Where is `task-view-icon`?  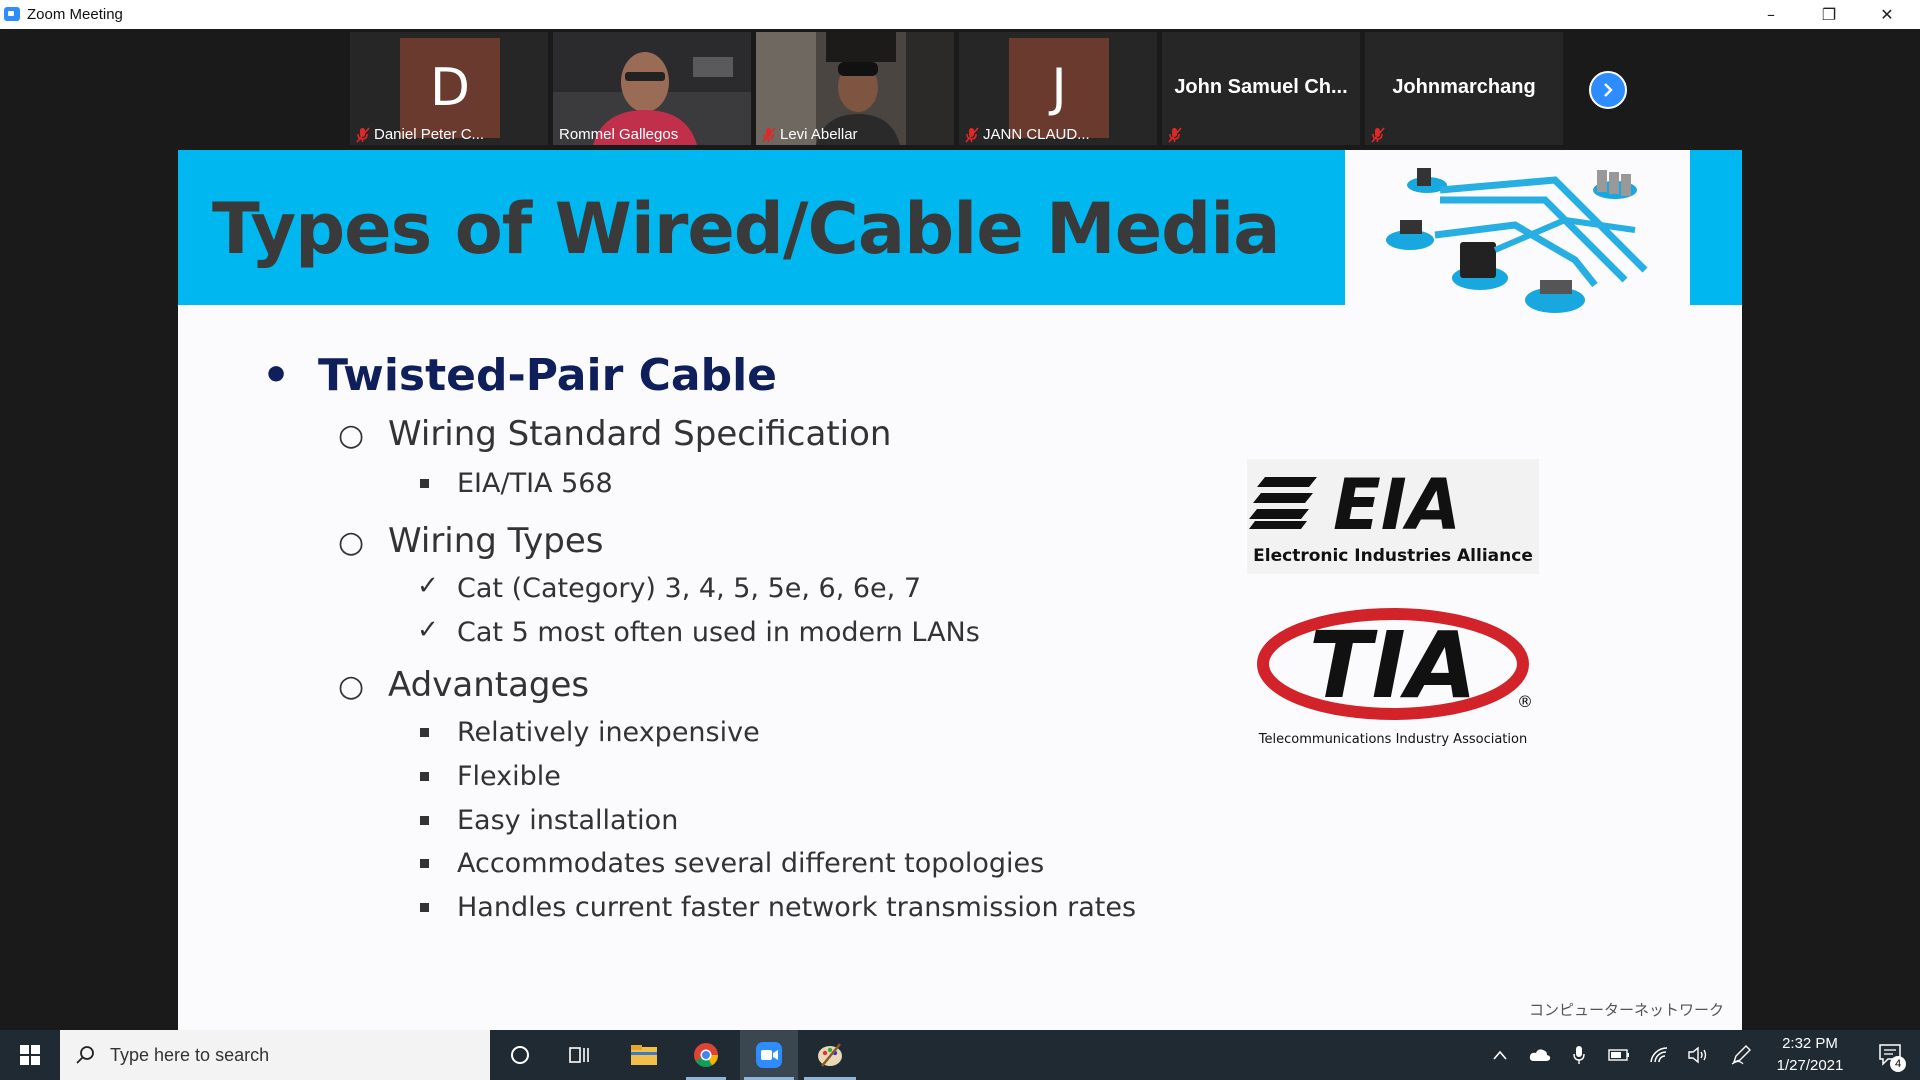
task-view-icon is located at coordinates (579, 1055).